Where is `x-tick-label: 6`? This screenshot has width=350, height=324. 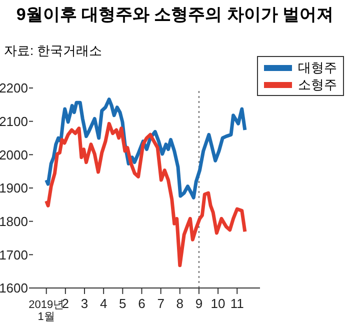 x-tick-label: 6 is located at coordinates (142, 303).